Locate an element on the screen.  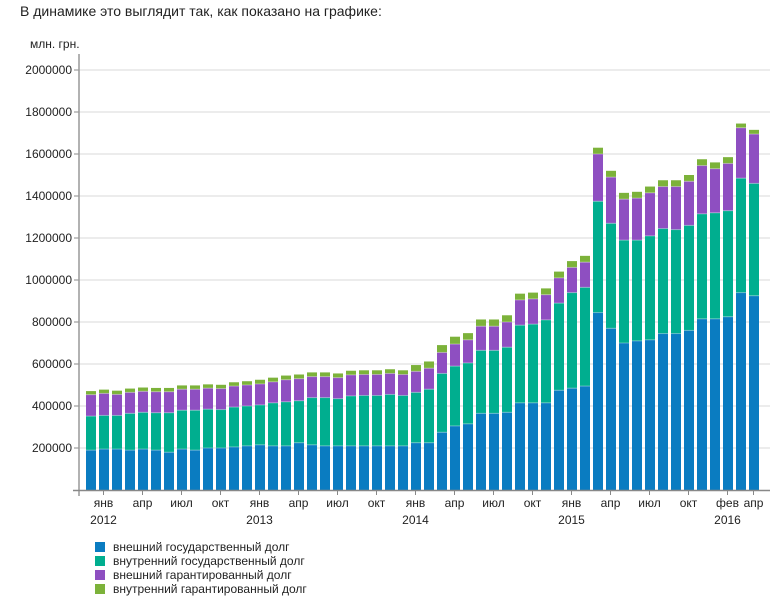
legend-label: внутренний государственный долг is located at coordinates (209, 561).